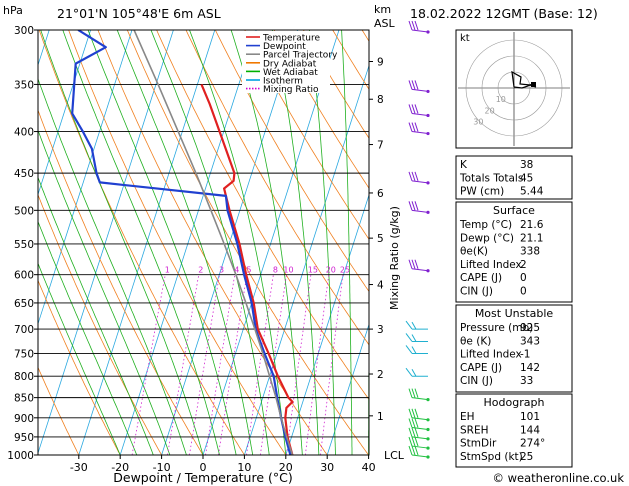  What do you see at coordinates (331, 270) in the screenshot?
I see `mixing-ratio-tick-label: 20` at bounding box center [331, 270].